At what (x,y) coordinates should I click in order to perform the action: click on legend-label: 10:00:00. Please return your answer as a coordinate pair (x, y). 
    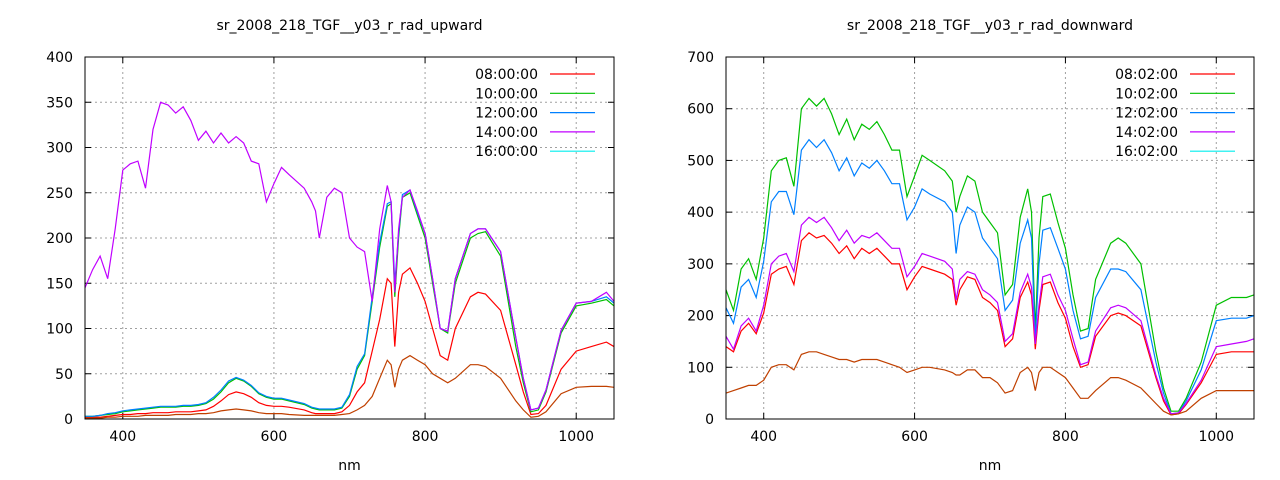
    Looking at the image, I should click on (506, 94).